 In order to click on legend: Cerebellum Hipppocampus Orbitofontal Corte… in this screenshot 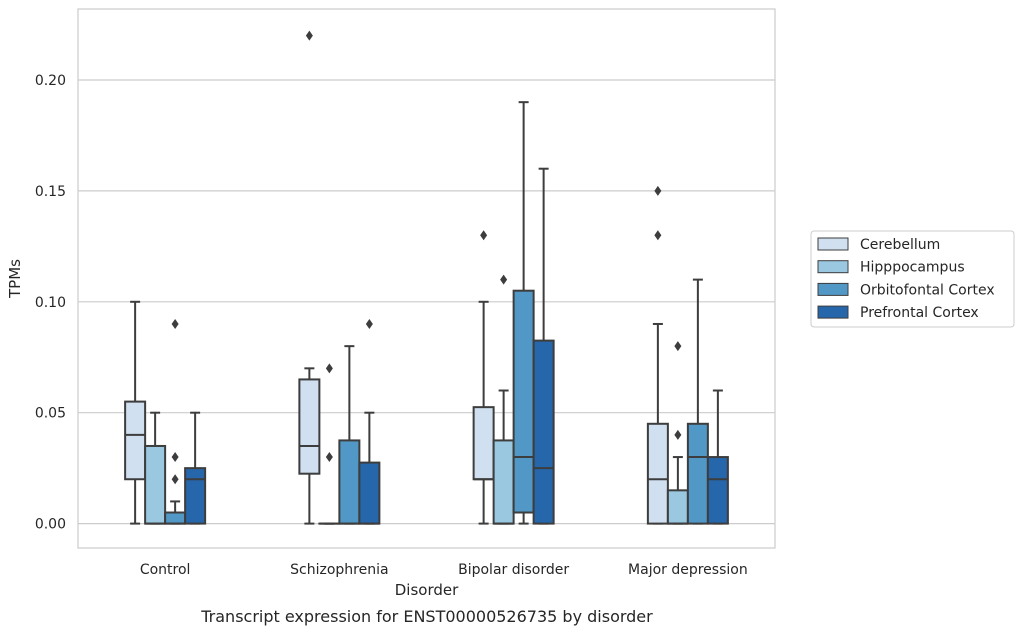, I will do `click(912, 279)`.